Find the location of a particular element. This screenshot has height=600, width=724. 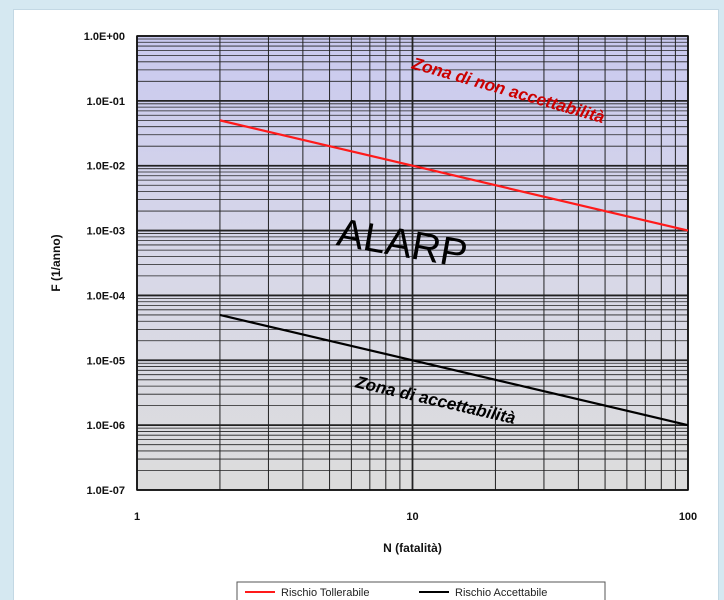

series-line-tollerabile is located at coordinates (454, 175).